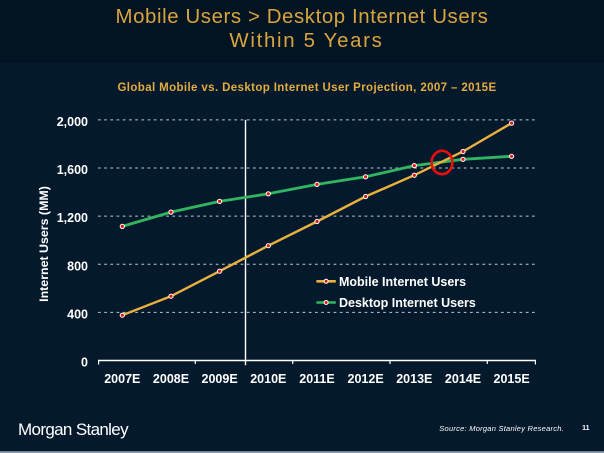  What do you see at coordinates (72, 170) in the screenshot?
I see `svg-text: 1,600` at bounding box center [72, 170].